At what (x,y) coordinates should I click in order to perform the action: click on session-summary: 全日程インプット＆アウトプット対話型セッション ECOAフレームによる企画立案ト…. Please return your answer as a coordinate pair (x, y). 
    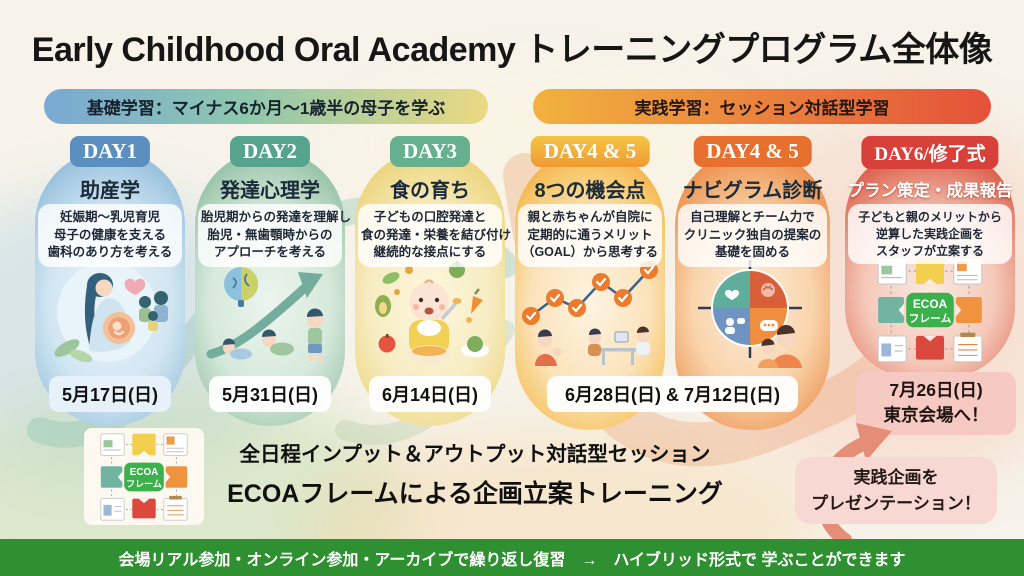
    Looking at the image, I should click on (475, 473).